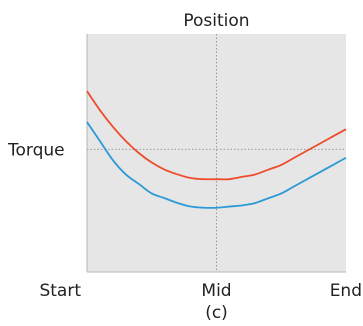  I want to click on x-tick-label-end: End, so click(346, 291).